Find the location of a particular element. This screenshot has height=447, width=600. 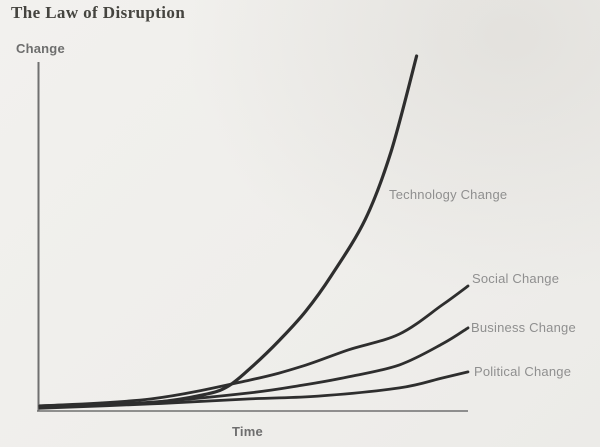

curve-political-change is located at coordinates (254, 390).